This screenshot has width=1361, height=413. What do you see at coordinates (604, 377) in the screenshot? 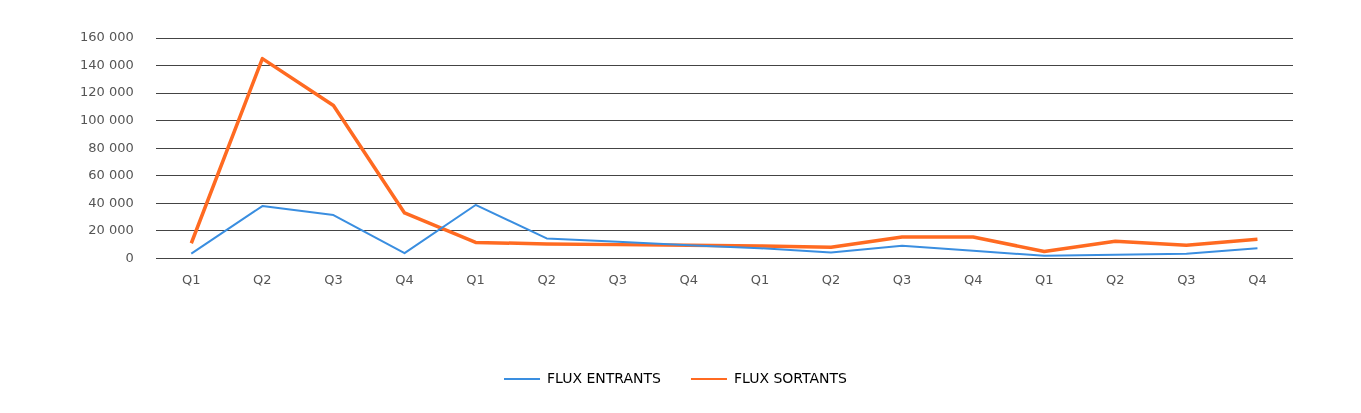
I see `legend-label: FLUX ENTRANTS` at bounding box center [604, 377].